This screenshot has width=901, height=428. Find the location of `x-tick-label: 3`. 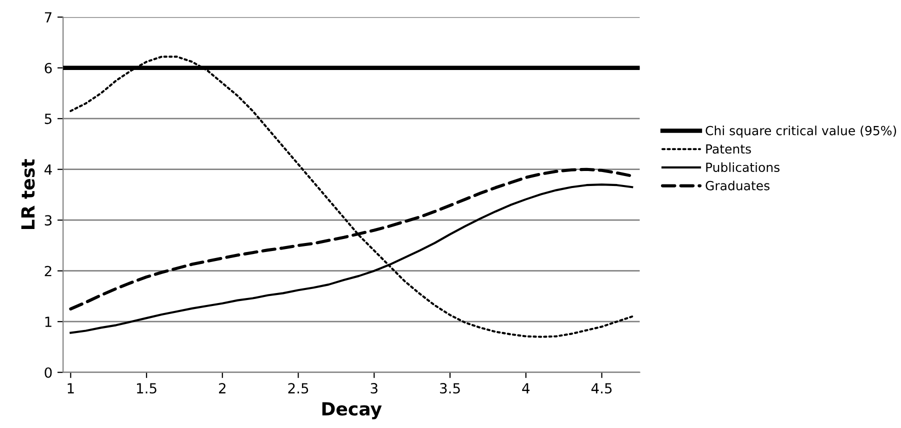

x-tick-label: 3 is located at coordinates (374, 388).